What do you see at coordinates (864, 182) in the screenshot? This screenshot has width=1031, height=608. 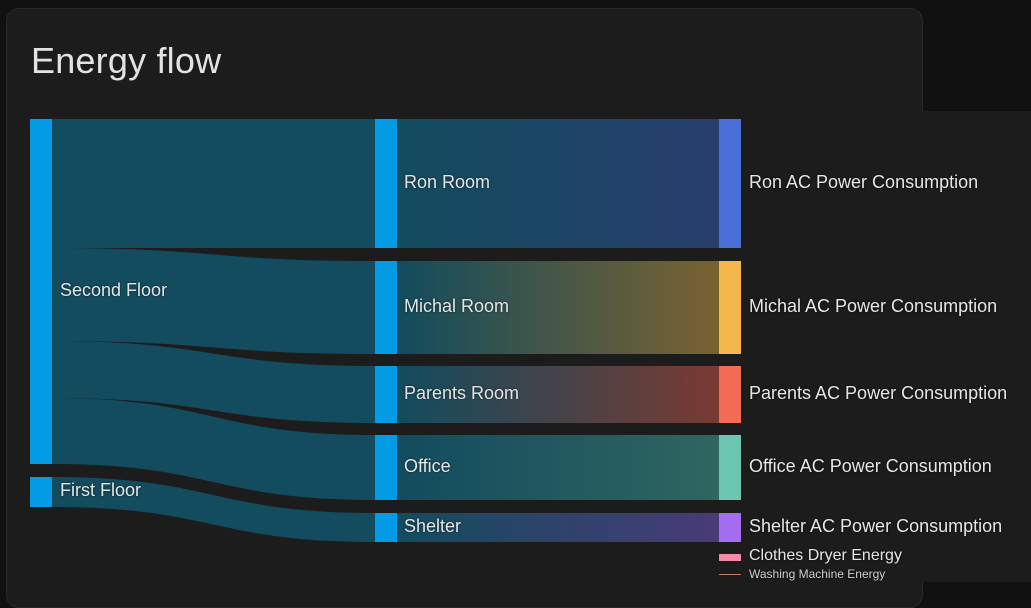 I see `node-label-ron-ac: Ron AC Power Consumption` at bounding box center [864, 182].